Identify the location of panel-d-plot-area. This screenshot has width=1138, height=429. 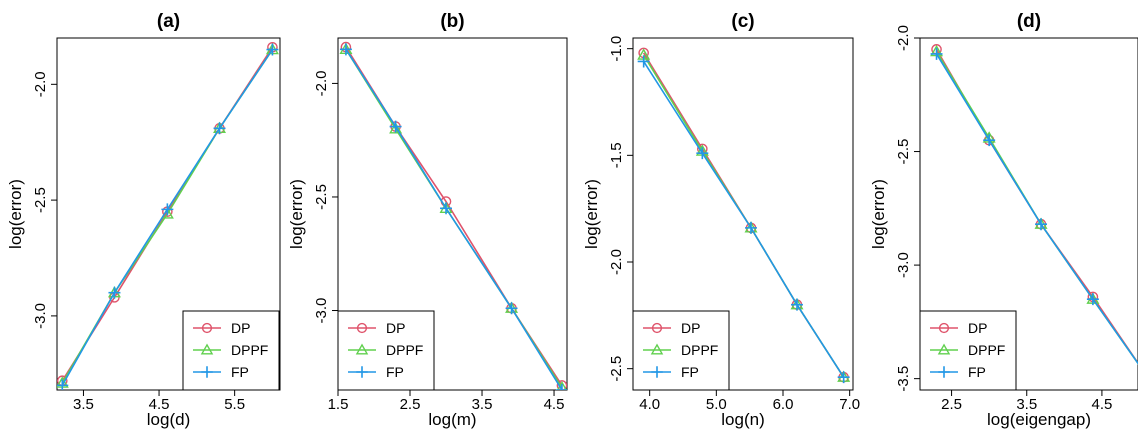
(1034, 204).